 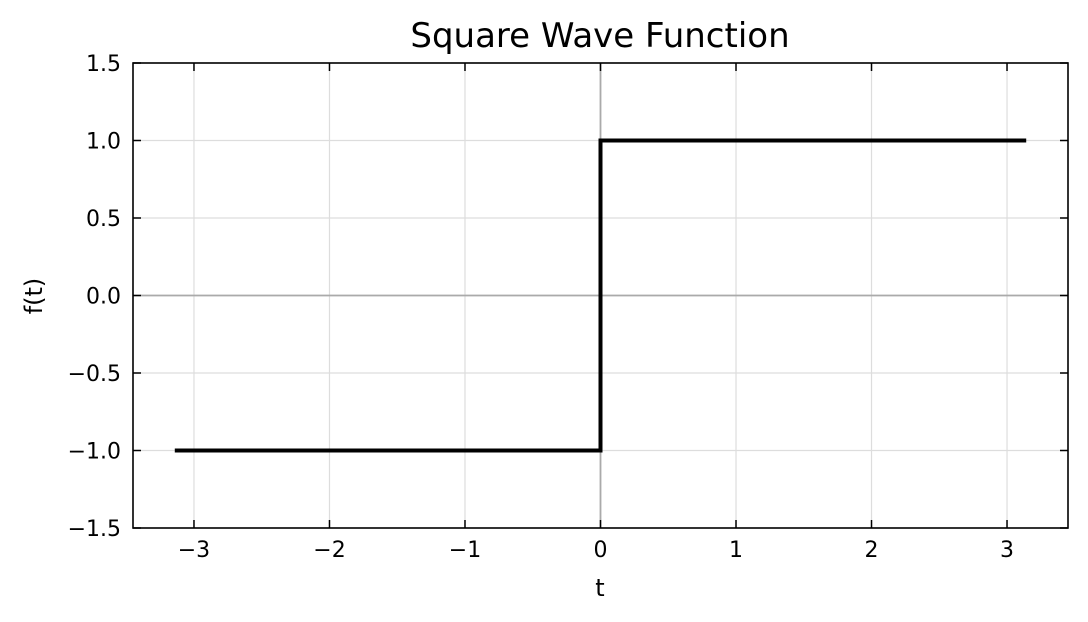 I want to click on y-axis-label: f(t), so click(x=34, y=296).